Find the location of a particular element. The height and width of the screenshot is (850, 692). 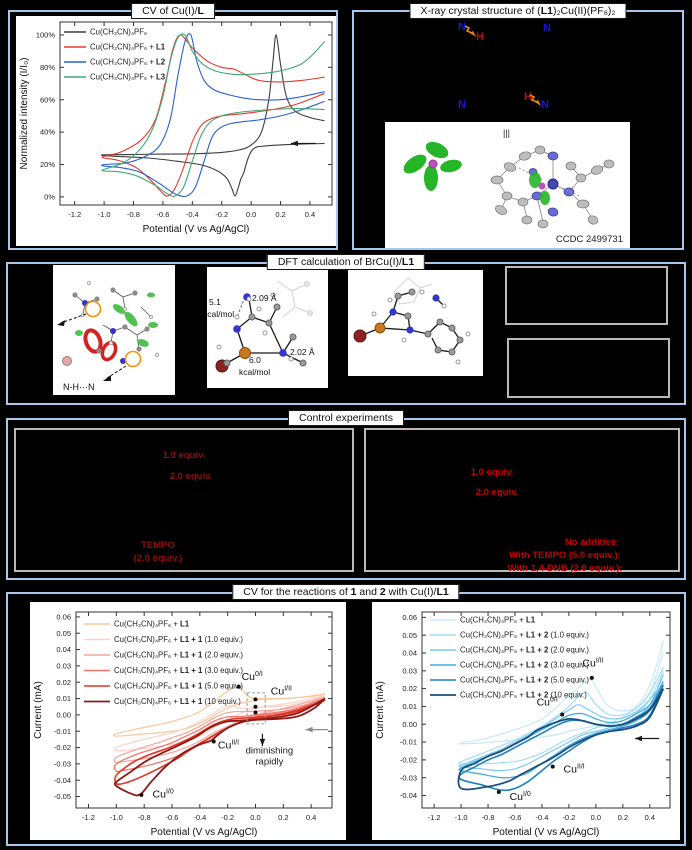

legend-label: Cu(CH₃CN)₄PF₆ + L1 + 2 (1.0 equiv.) is located at coordinates (524, 635).